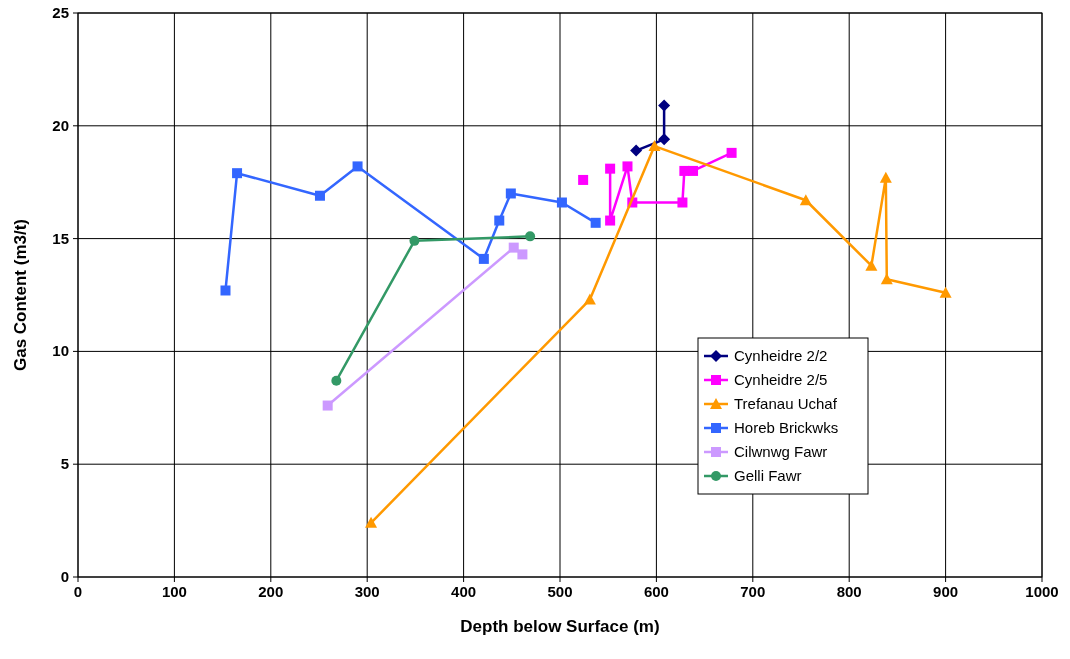 The image size is (1070, 659). I want to click on legend-label: Trefanau Uchaf, so click(786, 403).